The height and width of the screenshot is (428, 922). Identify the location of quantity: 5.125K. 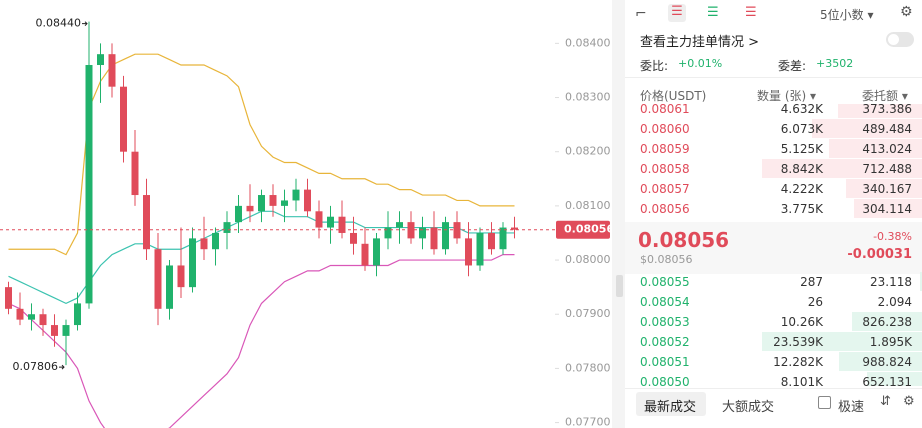
(801, 149).